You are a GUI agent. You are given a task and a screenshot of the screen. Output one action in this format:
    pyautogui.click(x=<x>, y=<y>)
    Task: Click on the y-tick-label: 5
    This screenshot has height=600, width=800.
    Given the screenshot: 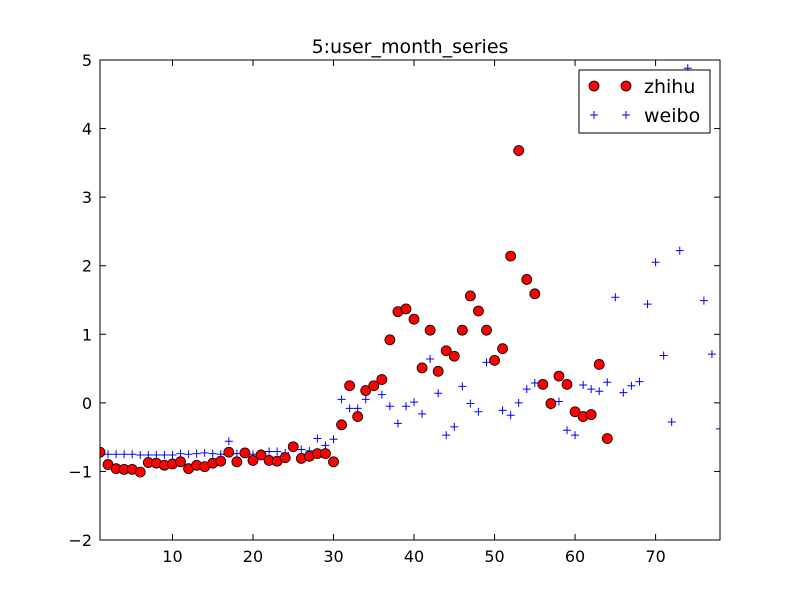 What is the action you would take?
    pyautogui.click(x=87, y=60)
    